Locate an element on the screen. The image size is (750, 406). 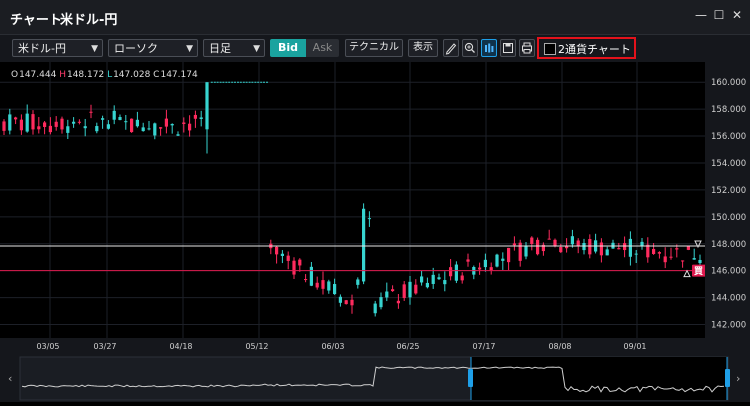
close-value: 147.174 is located at coordinates (179, 75).